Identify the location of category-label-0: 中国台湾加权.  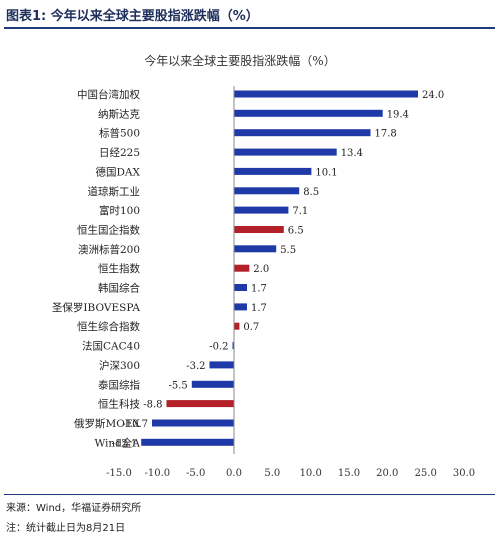
(108, 94).